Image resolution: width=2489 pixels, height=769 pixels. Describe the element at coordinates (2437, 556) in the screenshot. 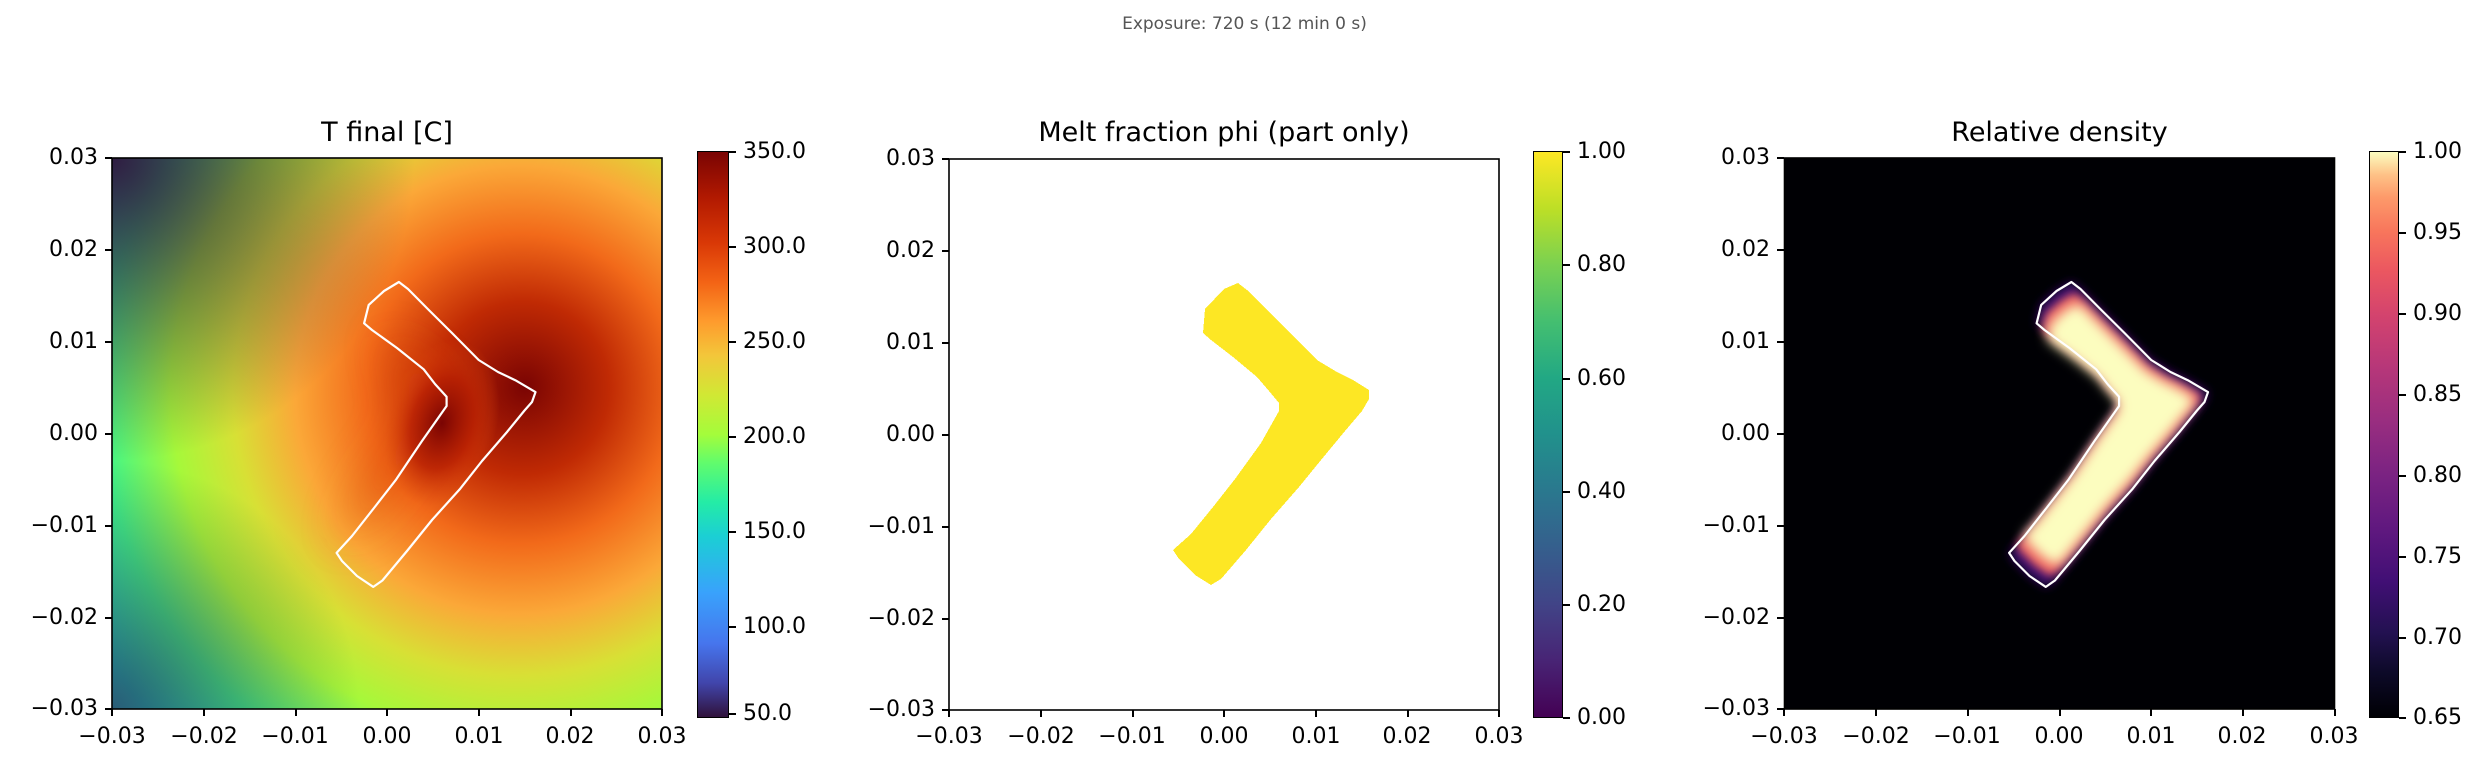

I see `colorbar-tick-label: 0.75` at that location.